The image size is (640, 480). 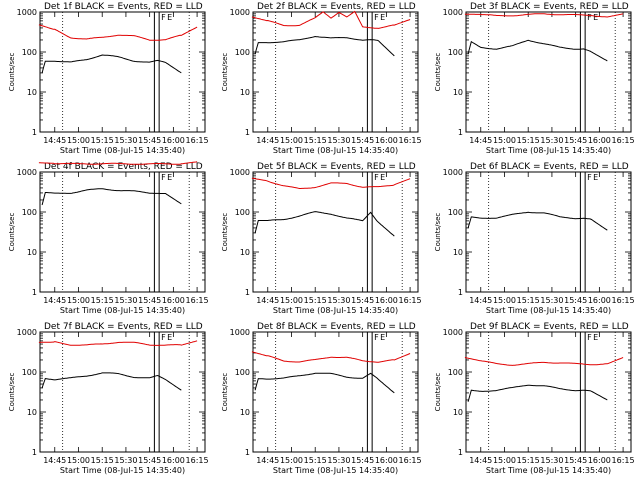 What do you see at coordinates (336, 167) in the screenshot?
I see `panel-title: Det 5f BLACK = Events, RED = LLD` at bounding box center [336, 167].